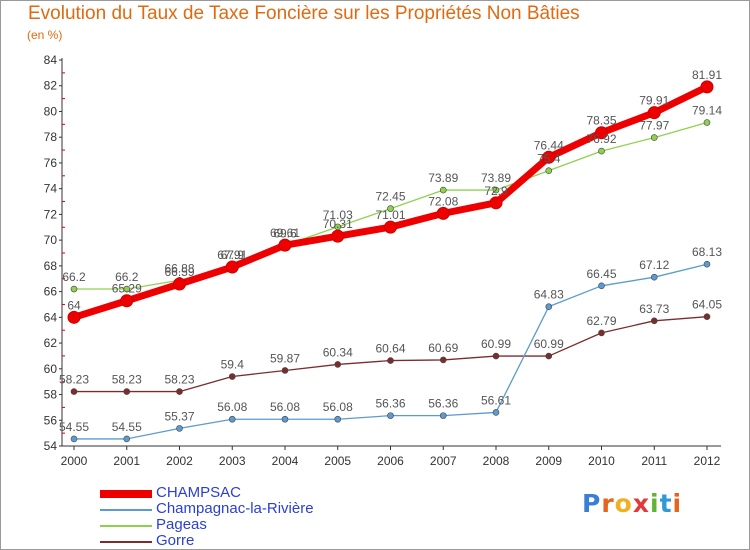  What do you see at coordinates (443, 201) in the screenshot?
I see `data-label: 72.08` at bounding box center [443, 201].